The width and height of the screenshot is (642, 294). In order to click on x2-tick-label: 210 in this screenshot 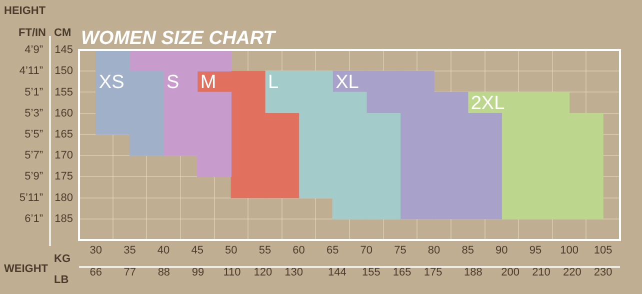, I will do `click(541, 272)`.